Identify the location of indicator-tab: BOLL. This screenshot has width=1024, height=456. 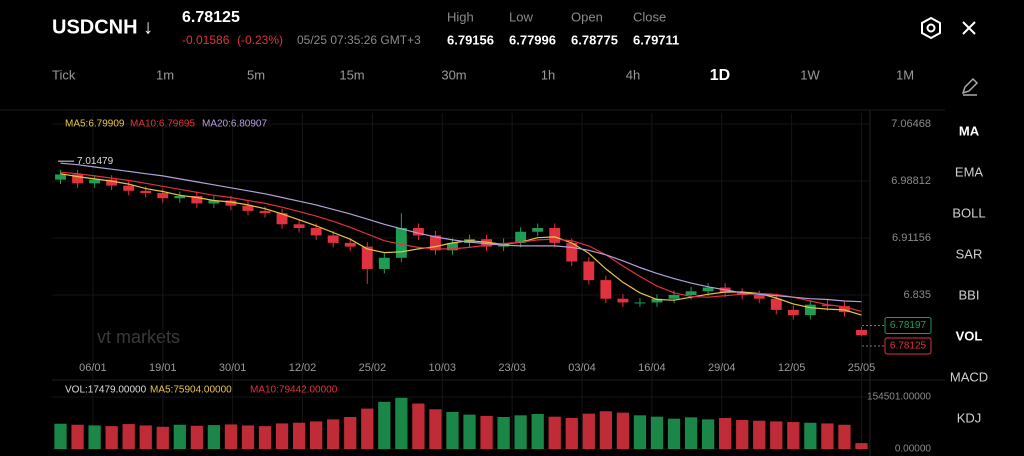
(968, 212).